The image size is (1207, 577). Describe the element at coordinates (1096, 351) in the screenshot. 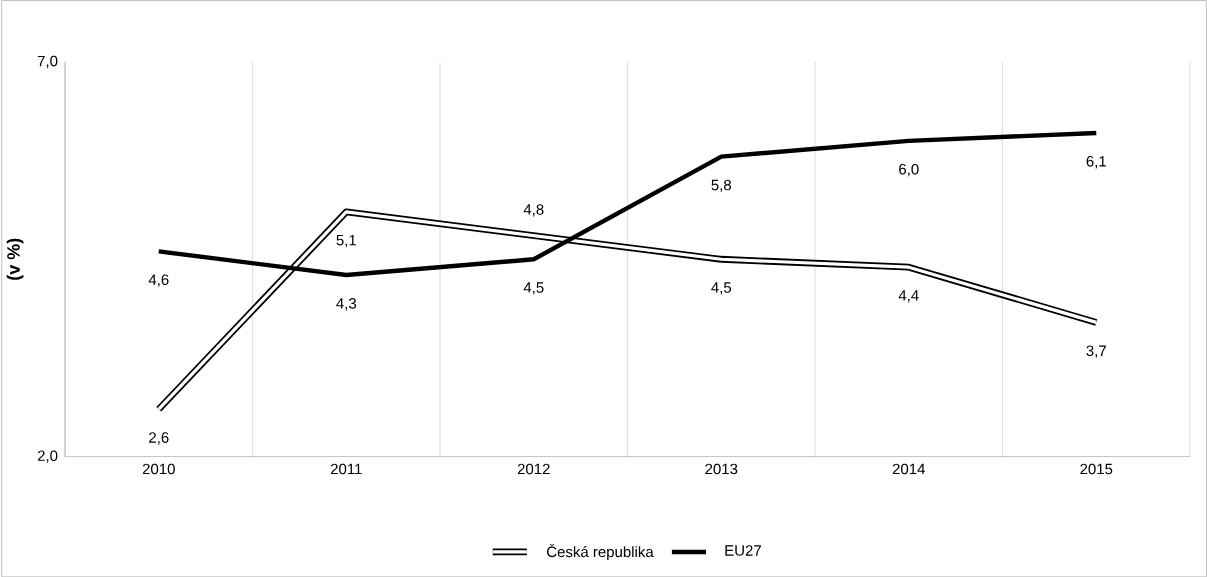

I see `data-label: 3,7` at that location.